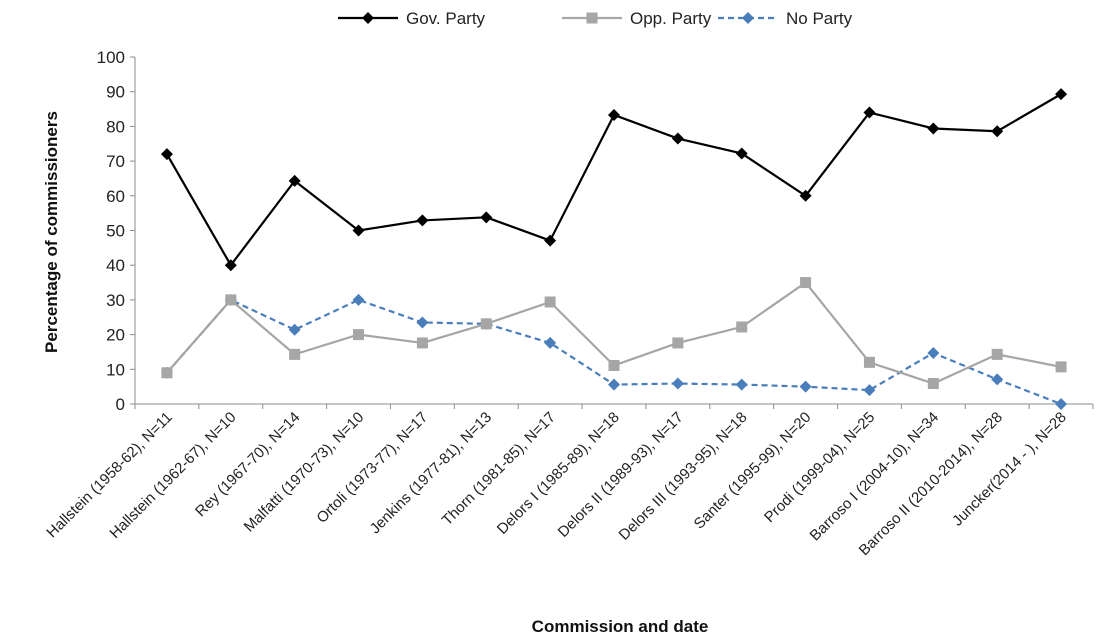 The width and height of the screenshot is (1102, 637). I want to click on x-tick-label: Delors III (1993-95), N=18, so click(683, 476).